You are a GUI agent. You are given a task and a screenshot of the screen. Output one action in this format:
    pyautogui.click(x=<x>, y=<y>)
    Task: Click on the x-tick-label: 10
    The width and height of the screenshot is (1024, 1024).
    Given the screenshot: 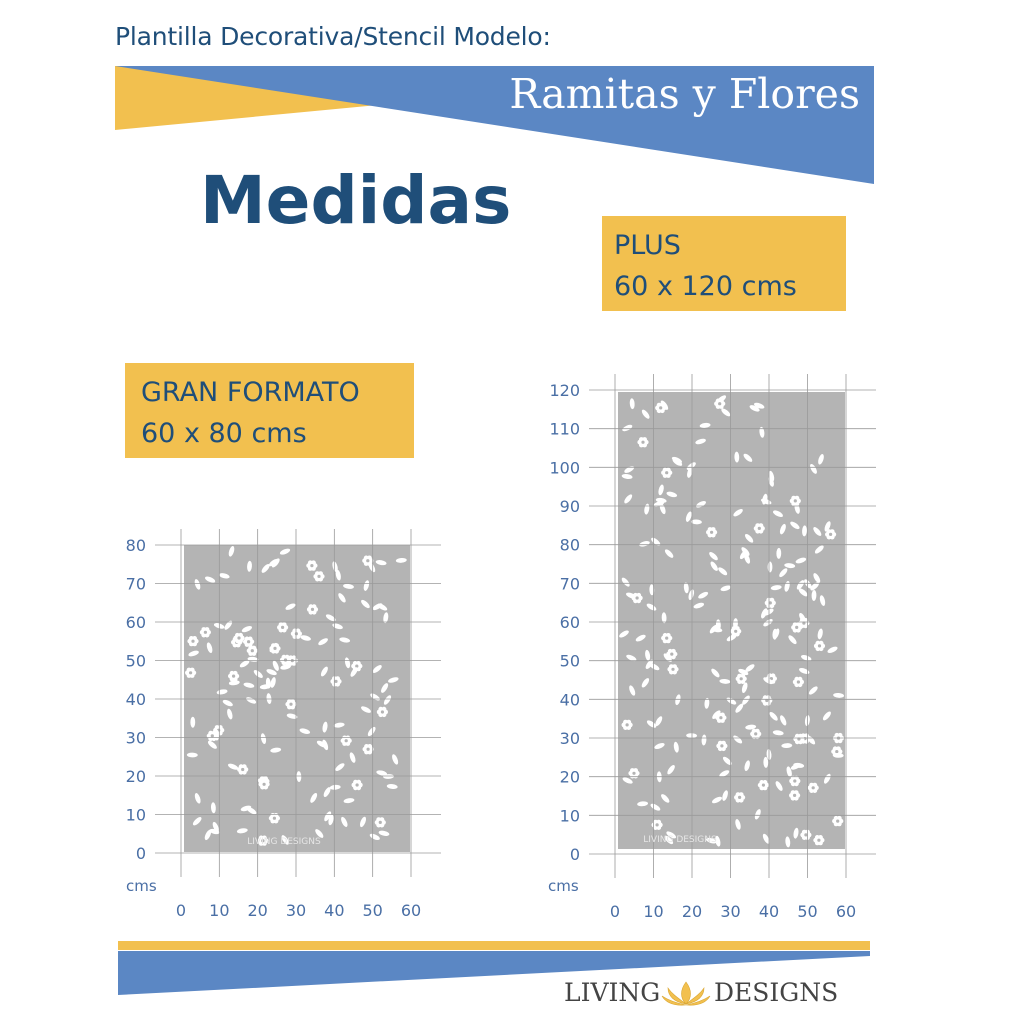 What is the action you would take?
    pyautogui.click(x=653, y=911)
    